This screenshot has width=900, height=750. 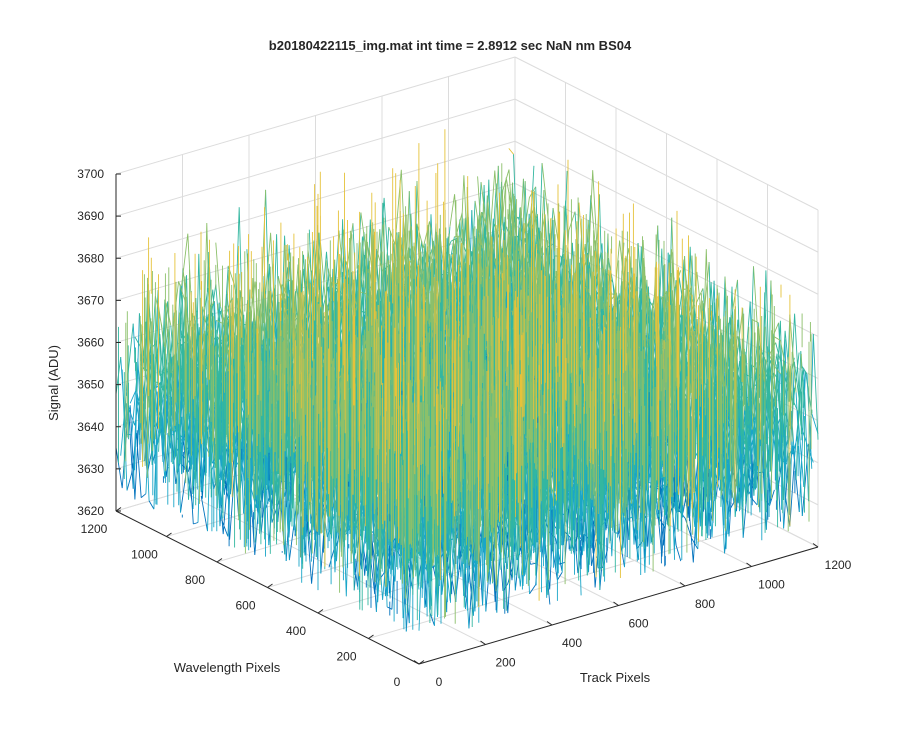 I want to click on z-tick-label: 3660, so click(x=90, y=343).